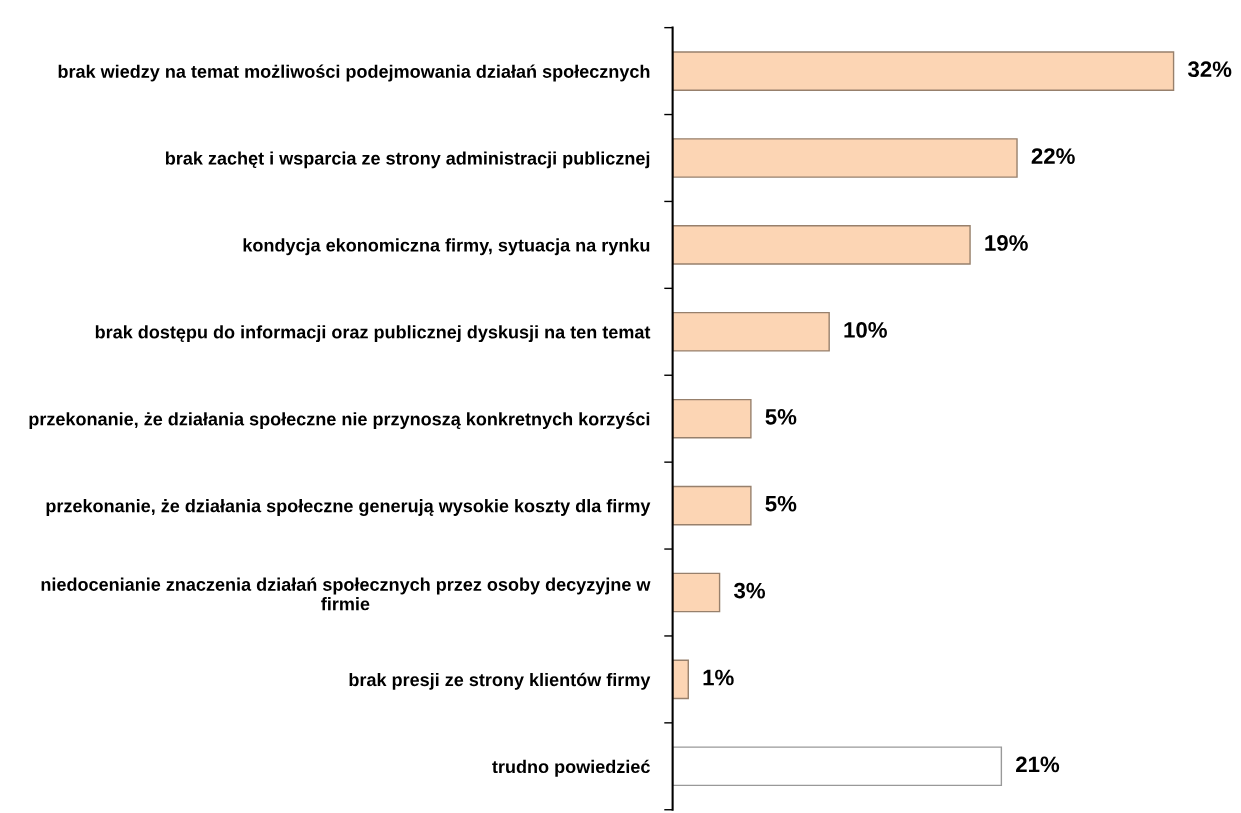 This screenshot has width=1241, height=813. Describe the element at coordinates (348, 507) in the screenshot. I see `y-tick-label: przekonanie, że działania społeczne generują wysokie koszty dla firmy` at that location.